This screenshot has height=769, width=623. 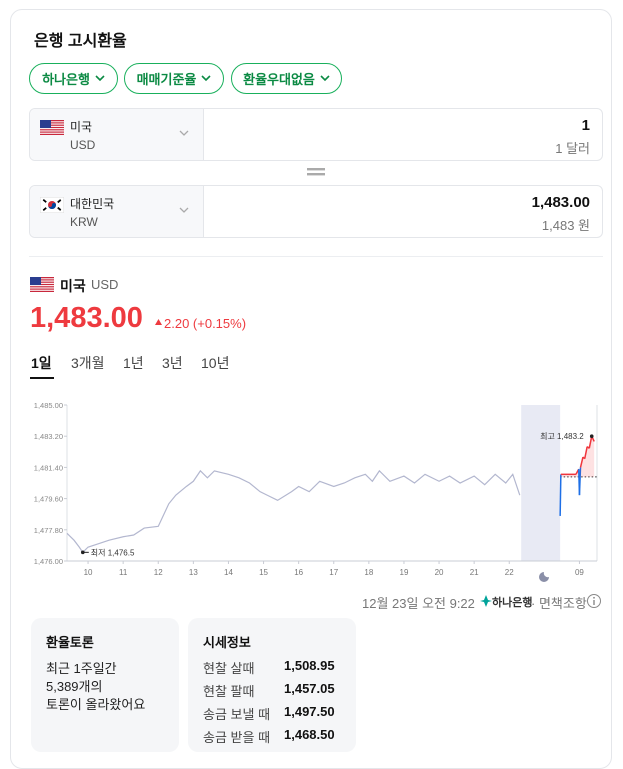 What do you see at coordinates (88, 572) in the screenshot?
I see `x-tick-label: 10` at bounding box center [88, 572].